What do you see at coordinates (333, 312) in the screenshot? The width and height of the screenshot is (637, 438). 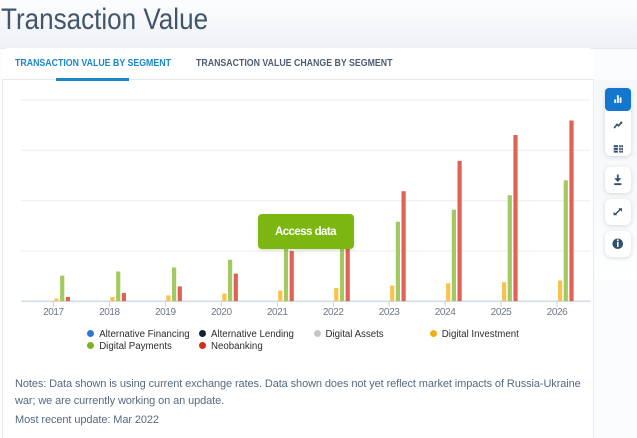 I see `svg-text: 2022` at bounding box center [333, 312].